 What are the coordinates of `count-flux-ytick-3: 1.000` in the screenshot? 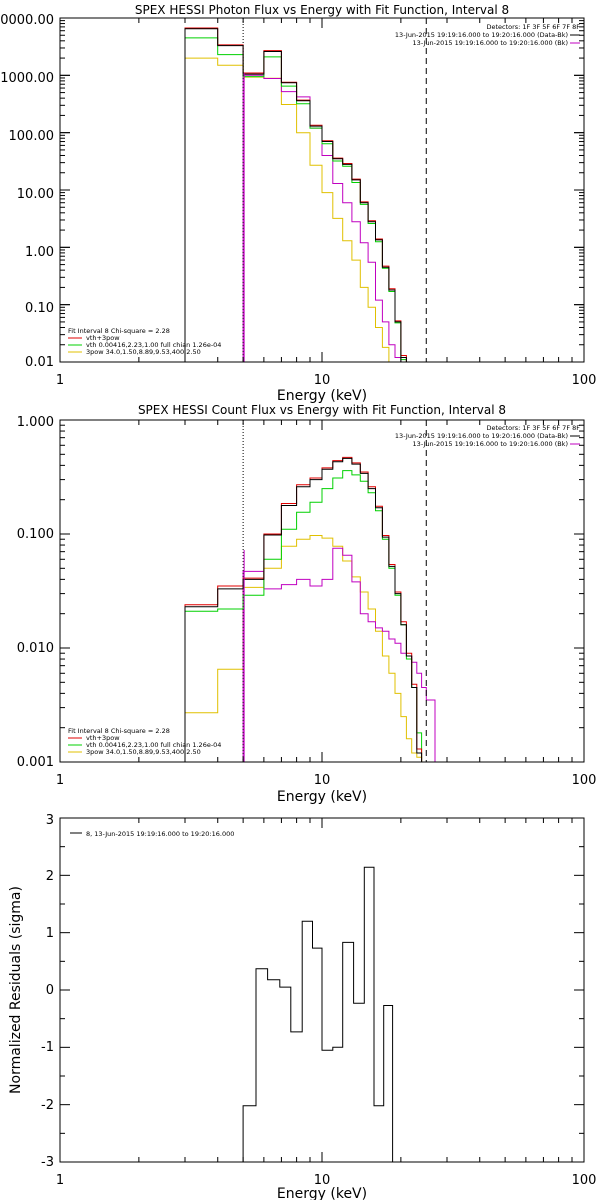 It's located at (35, 422).